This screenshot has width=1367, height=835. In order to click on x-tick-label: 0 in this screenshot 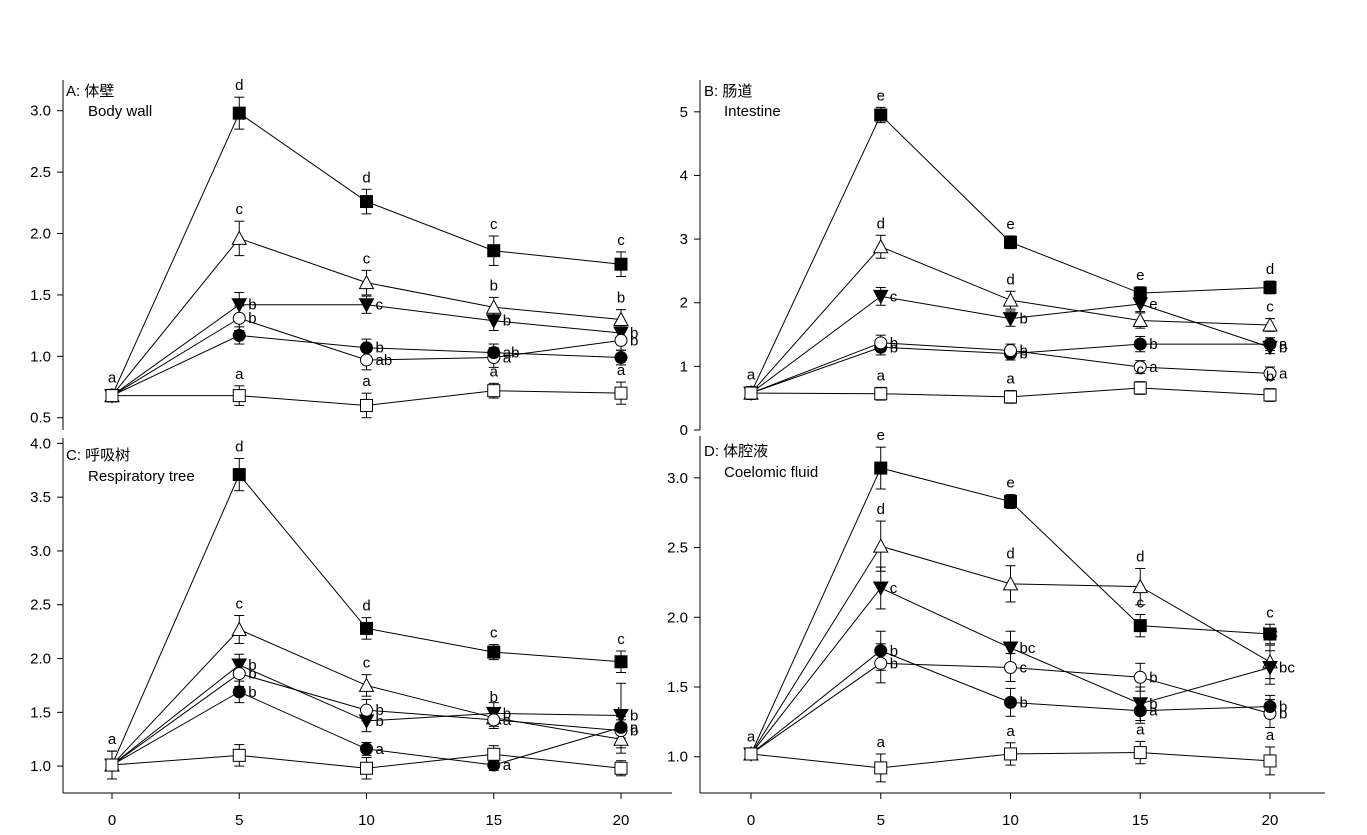, I will do `click(112, 820)`.